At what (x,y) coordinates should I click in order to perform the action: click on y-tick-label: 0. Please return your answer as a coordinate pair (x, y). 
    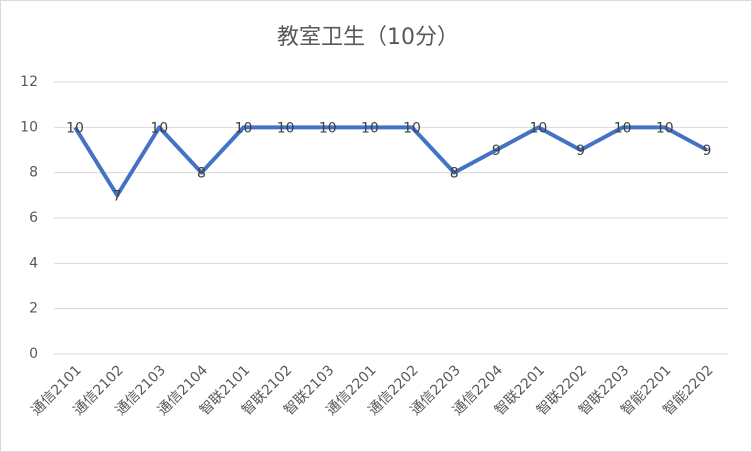
    Looking at the image, I should click on (33, 354).